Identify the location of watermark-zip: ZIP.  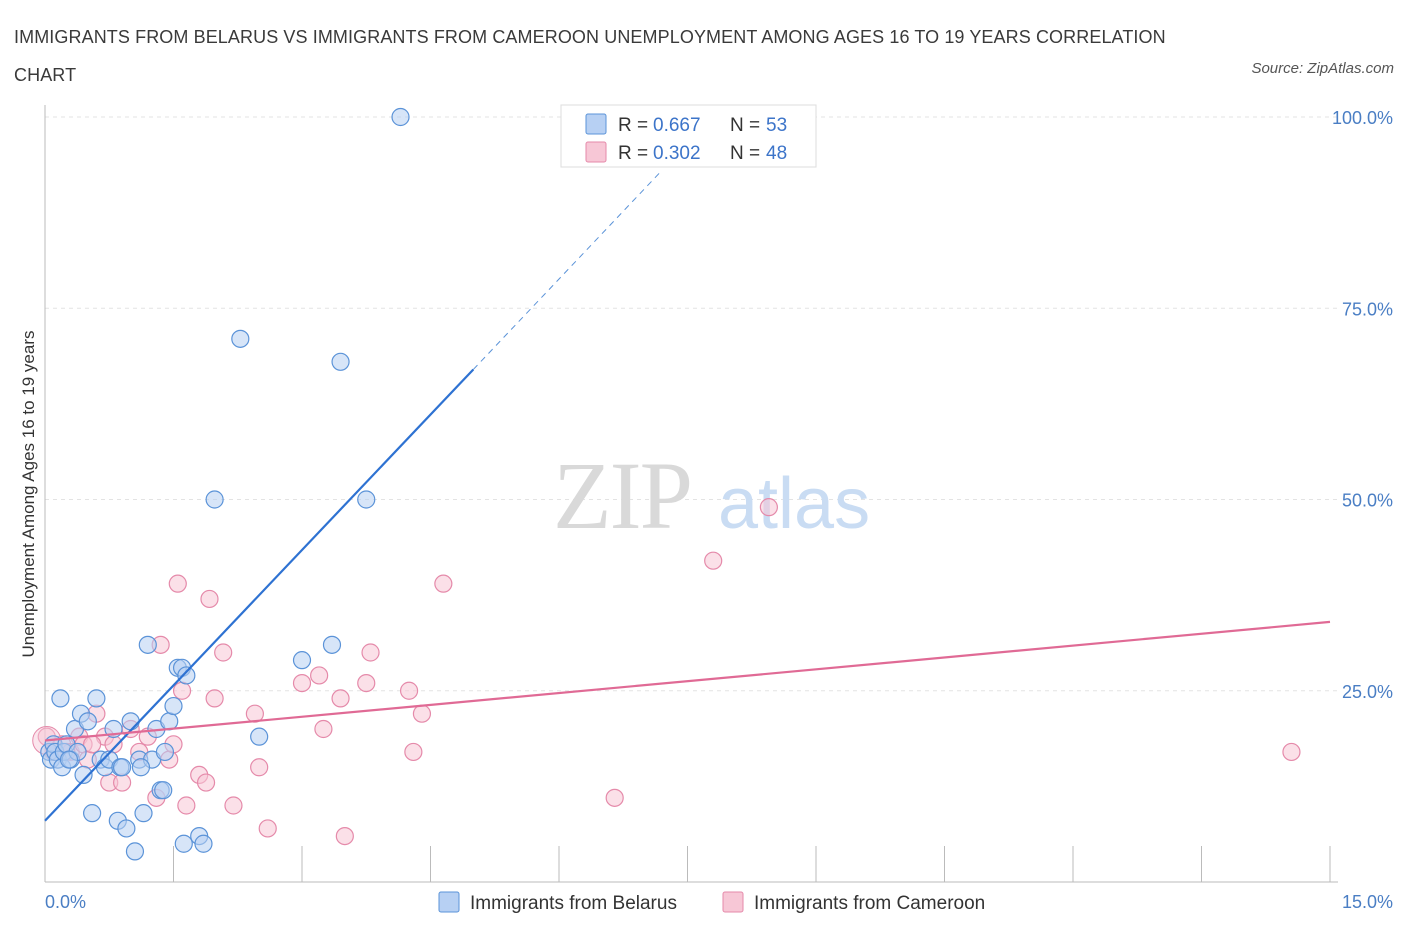
(622, 495).